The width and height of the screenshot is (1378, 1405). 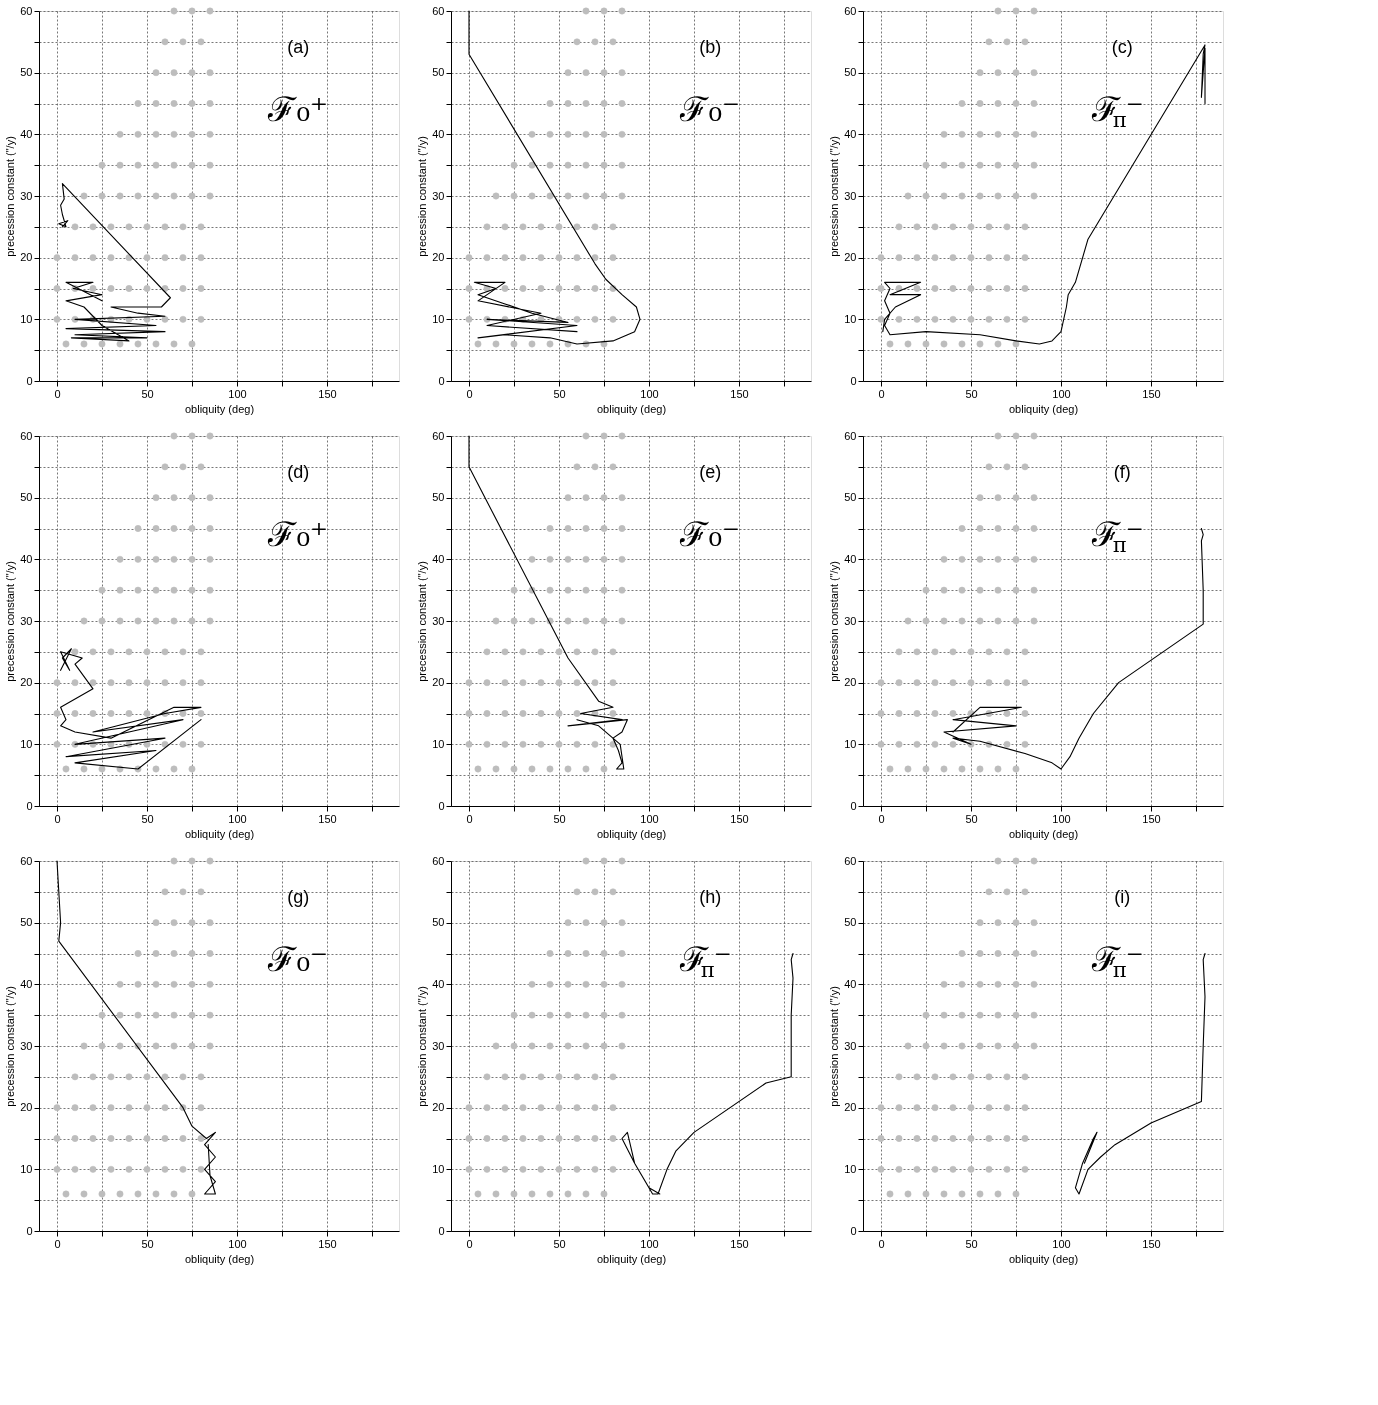 I want to click on annotation: (d), so click(x=298, y=472).